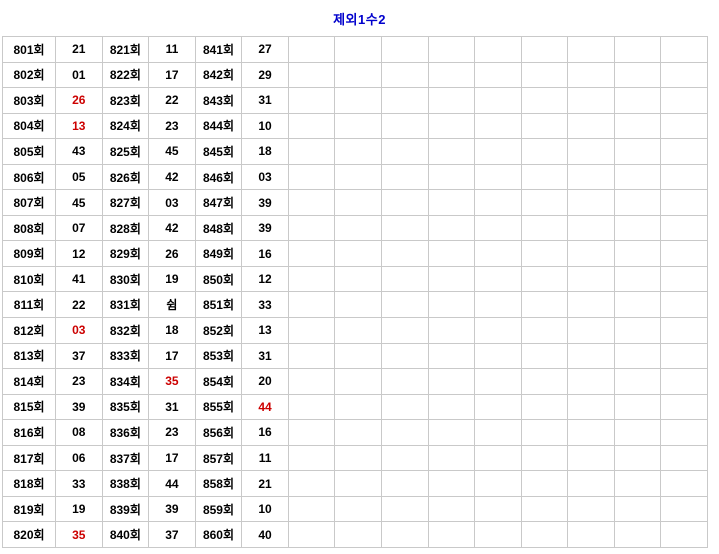 The height and width of the screenshot is (554, 719). Describe the element at coordinates (79, 75) in the screenshot. I see `number-cell: 01` at that location.